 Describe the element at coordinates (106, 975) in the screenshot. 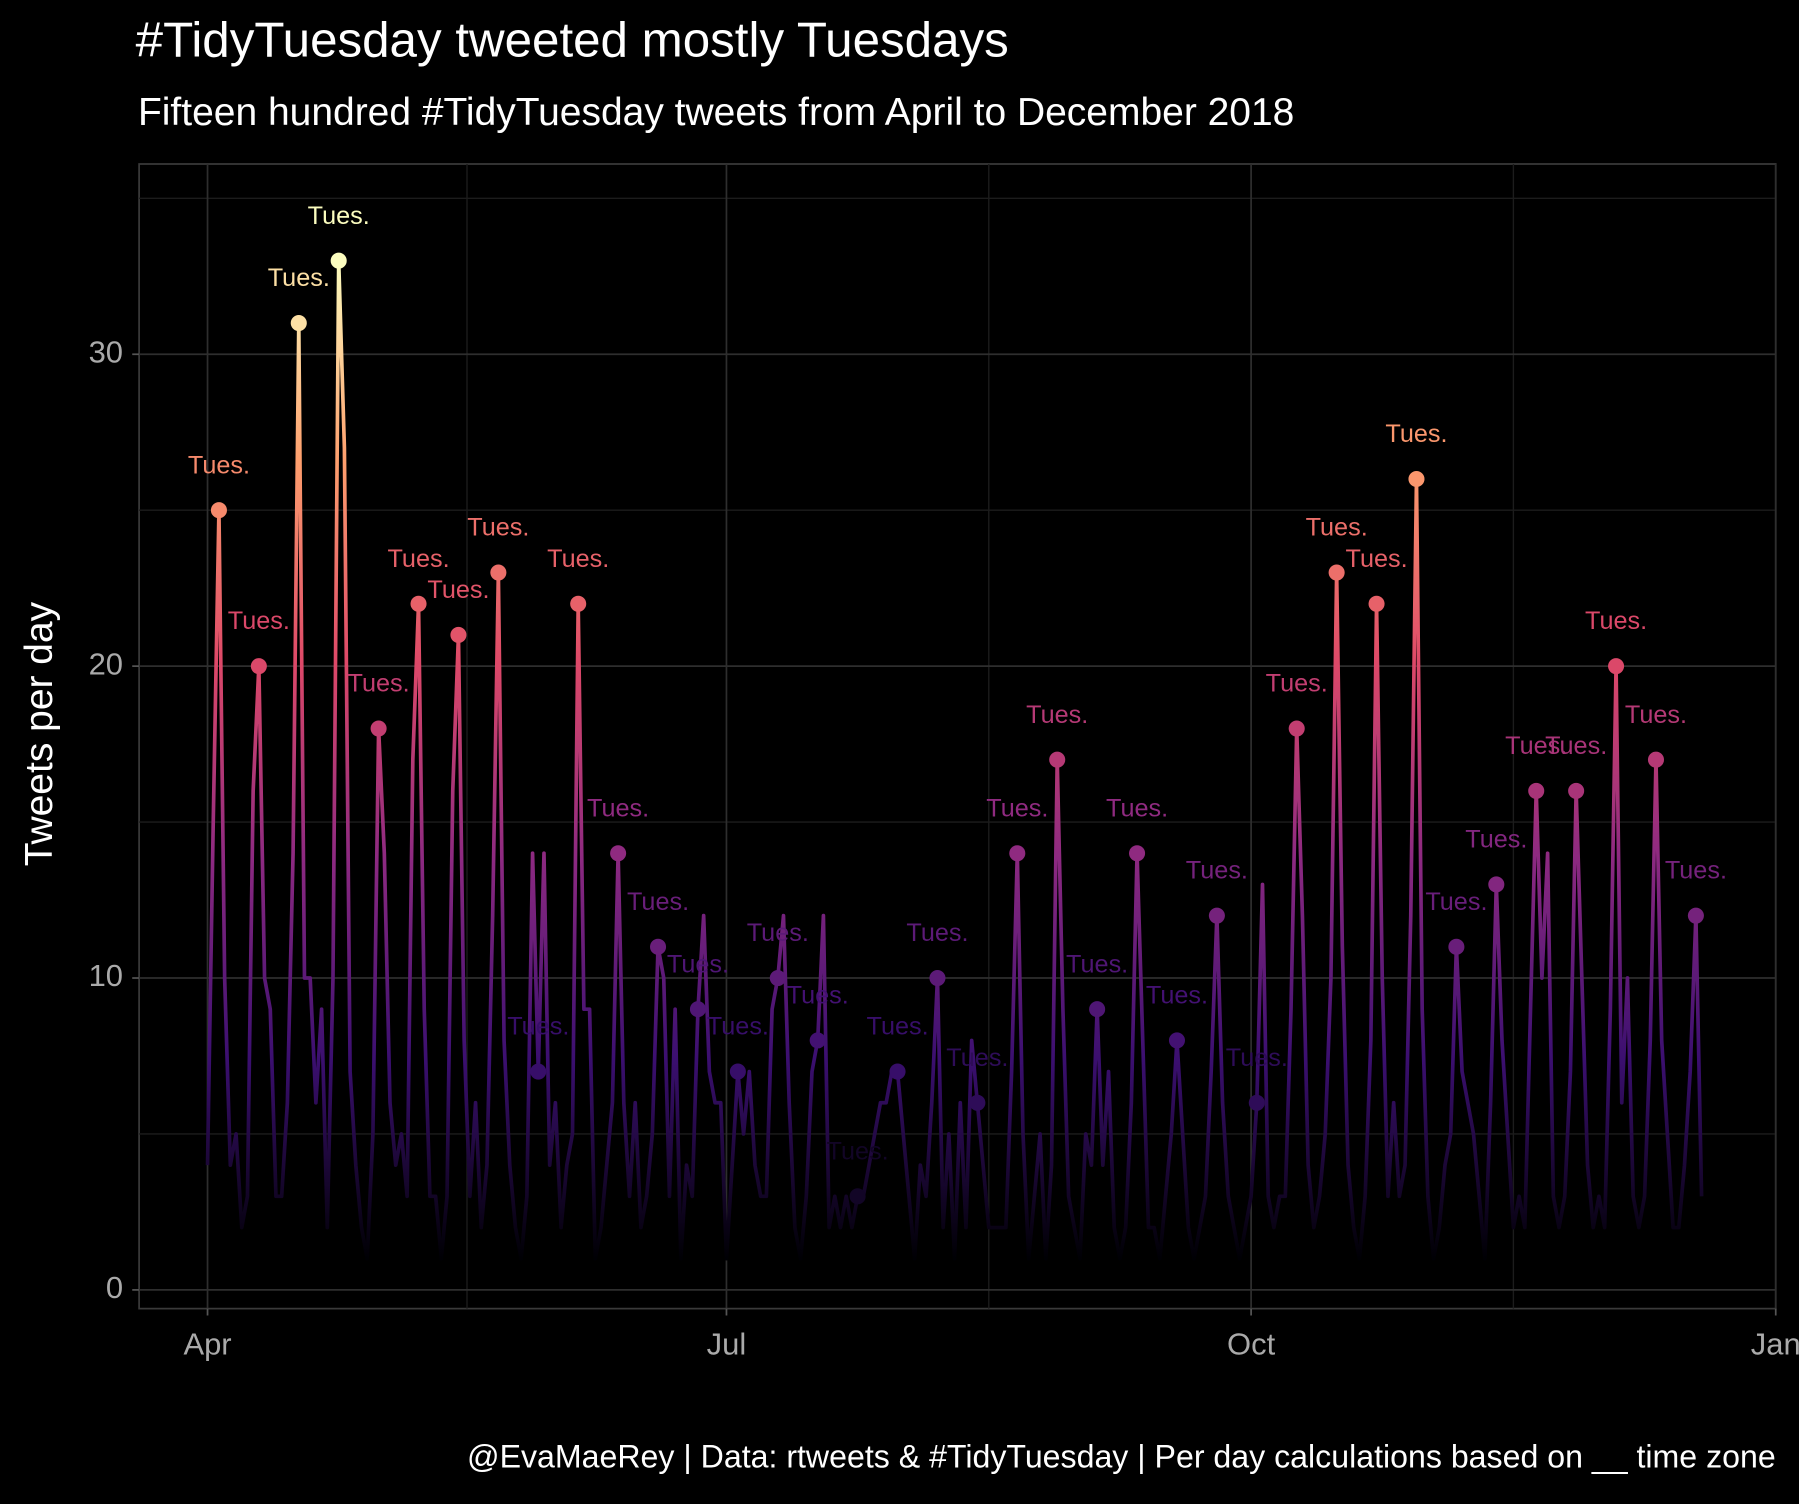

I see `y-tick-label: 10` at that location.